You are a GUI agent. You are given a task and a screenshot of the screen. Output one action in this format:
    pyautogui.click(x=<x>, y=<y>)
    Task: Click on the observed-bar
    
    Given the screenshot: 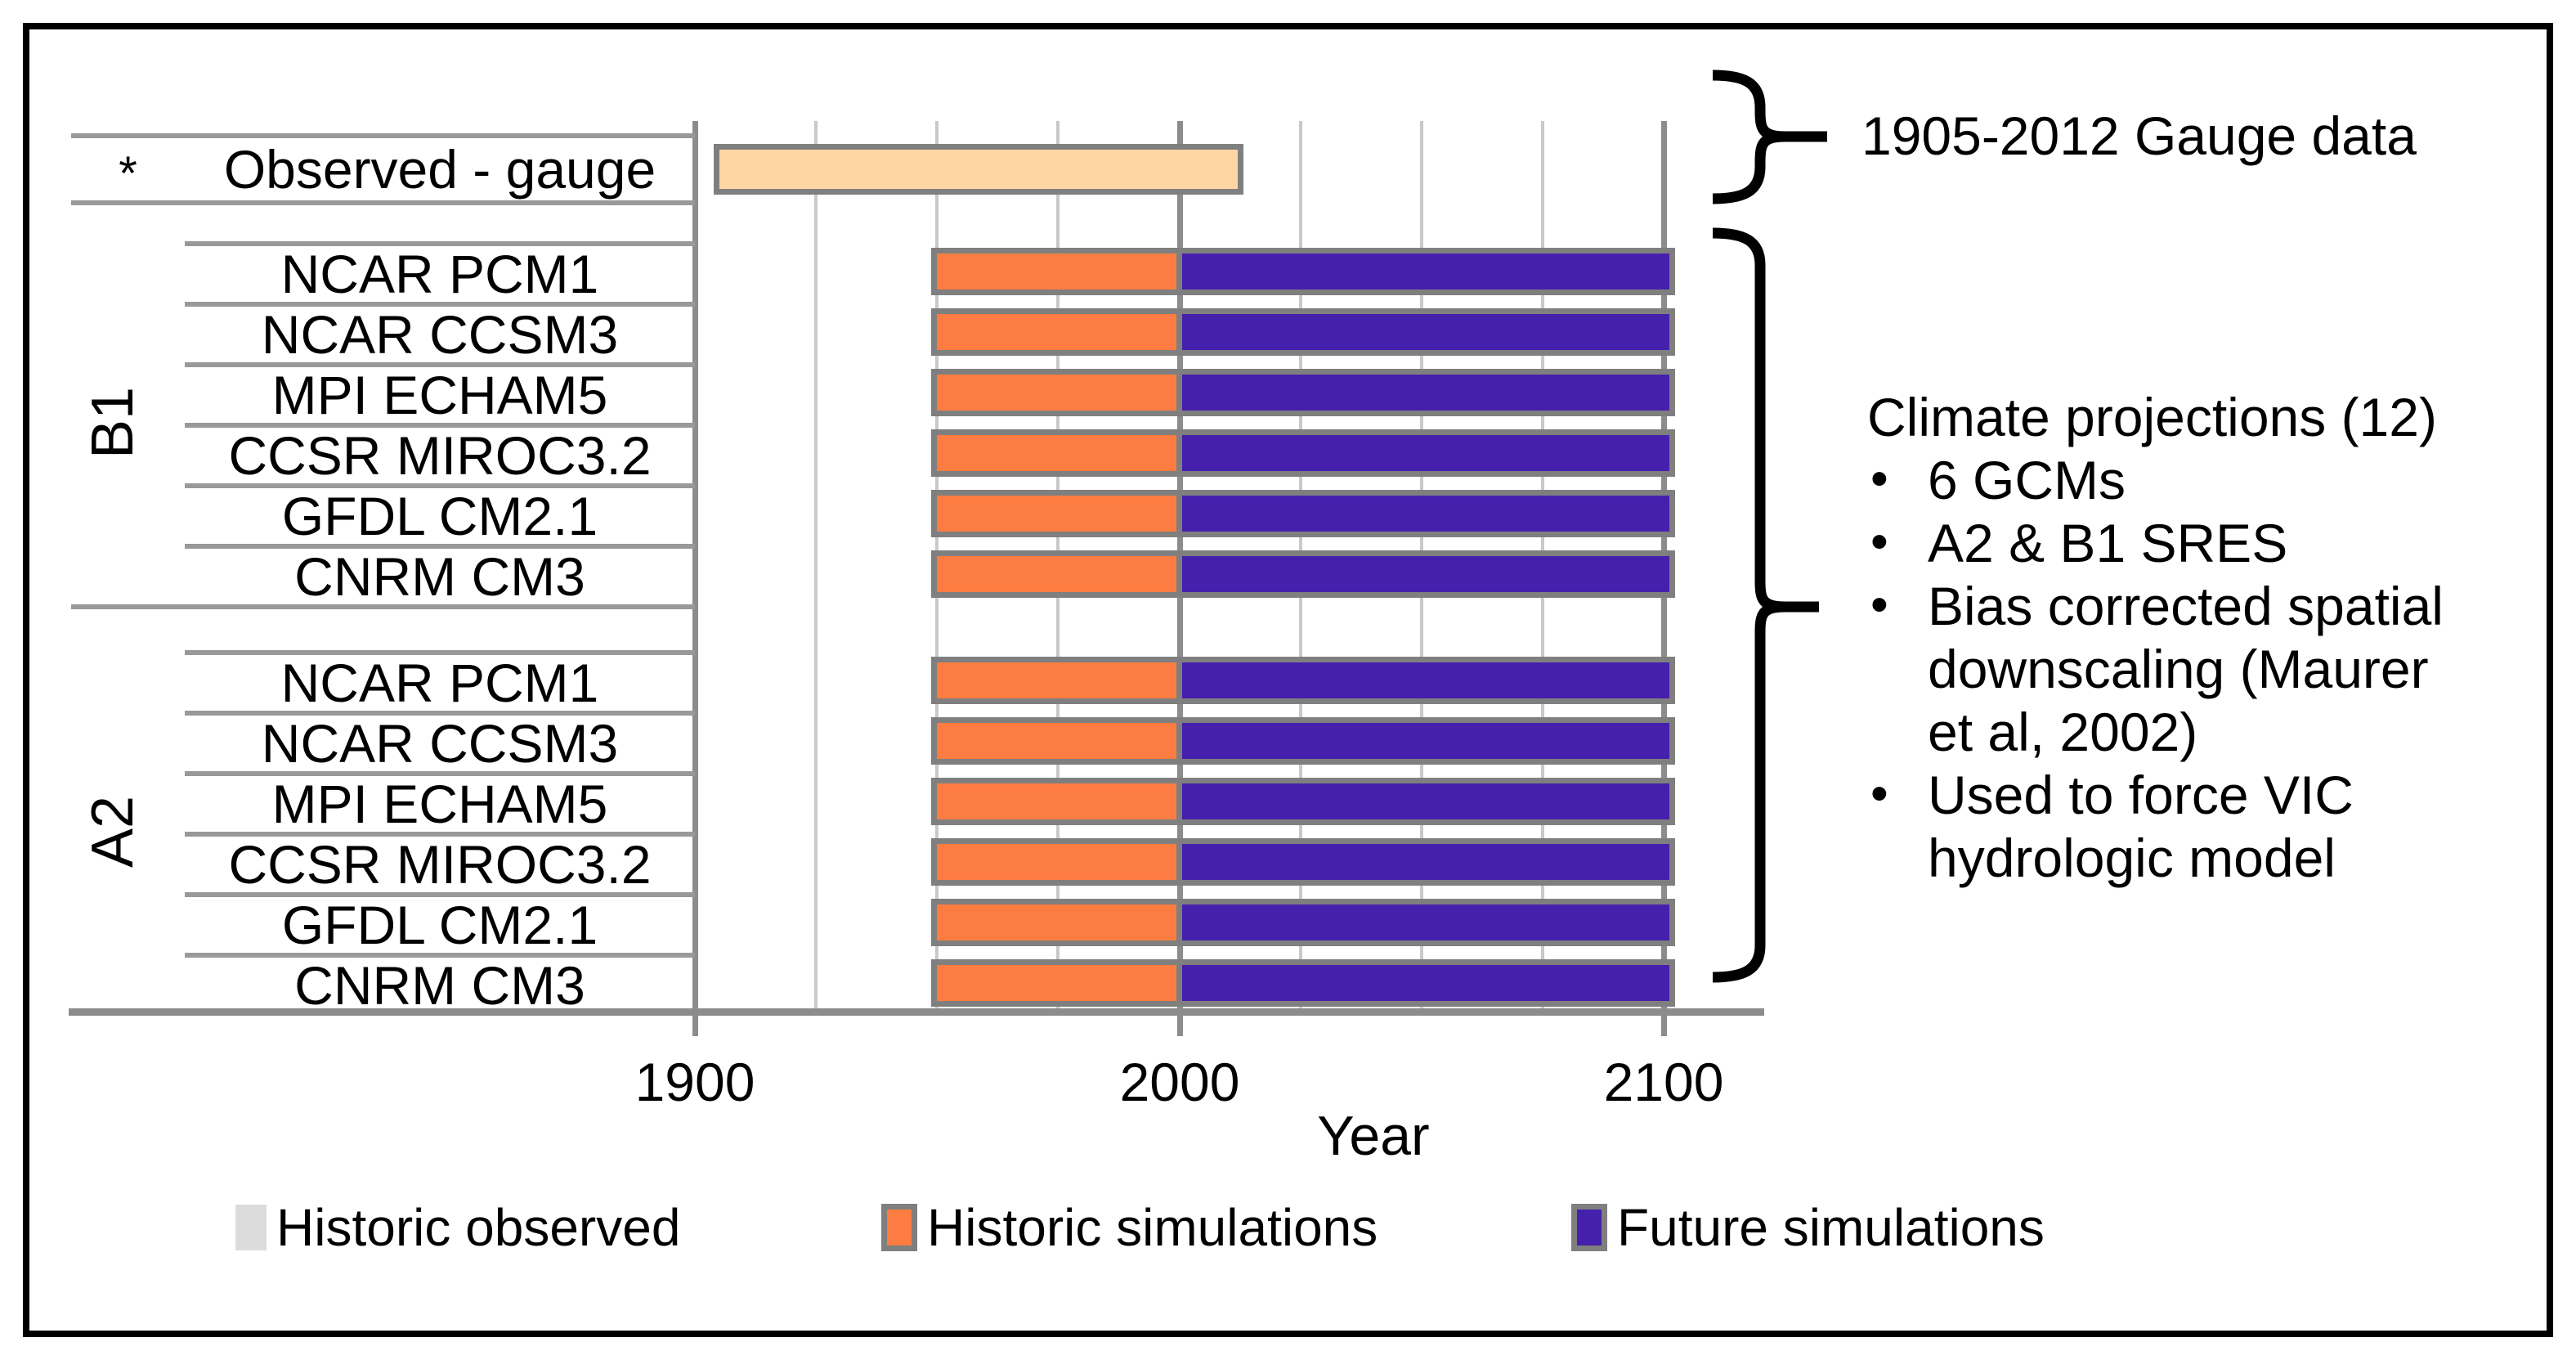 What is the action you would take?
    pyautogui.click(x=979, y=170)
    